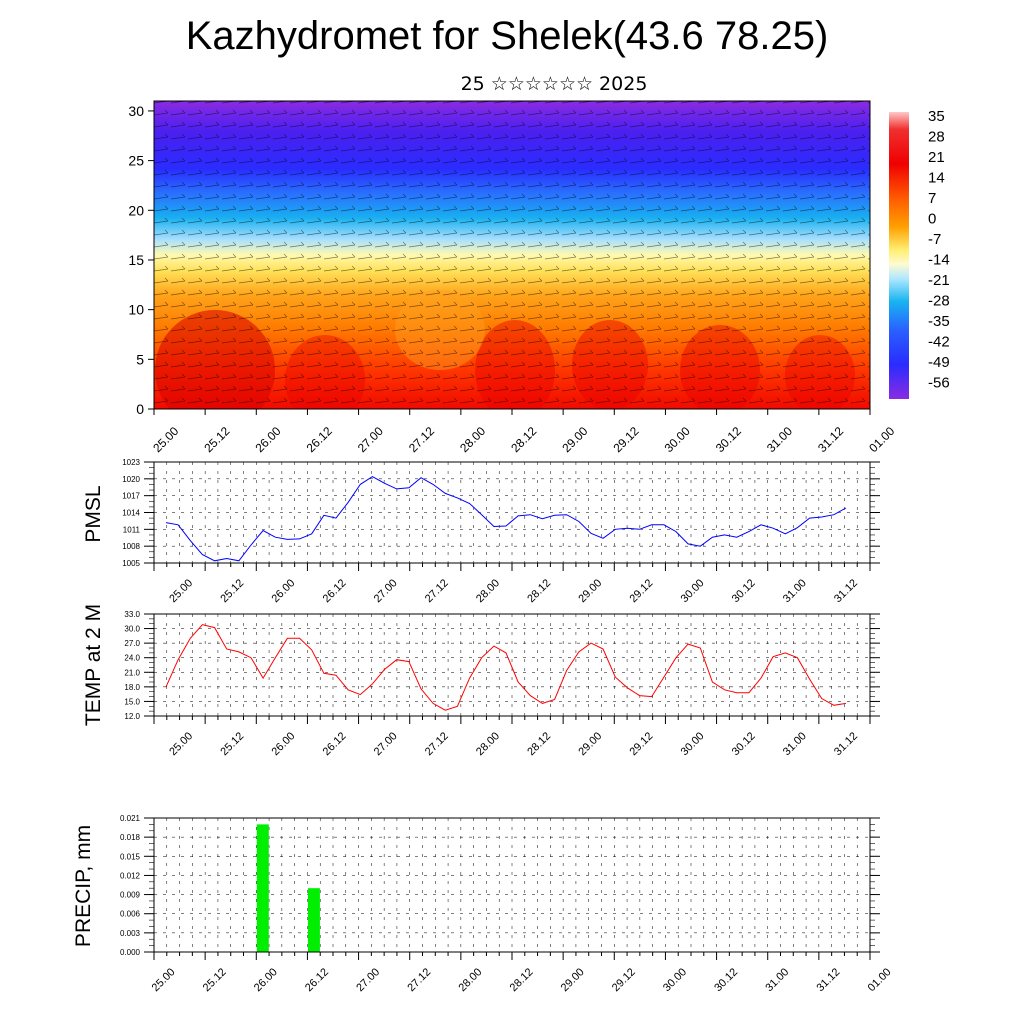 This screenshot has height=1024, width=1024. What do you see at coordinates (130, 895) in the screenshot?
I see `precip-y-tick-label: 0.009` at bounding box center [130, 895].